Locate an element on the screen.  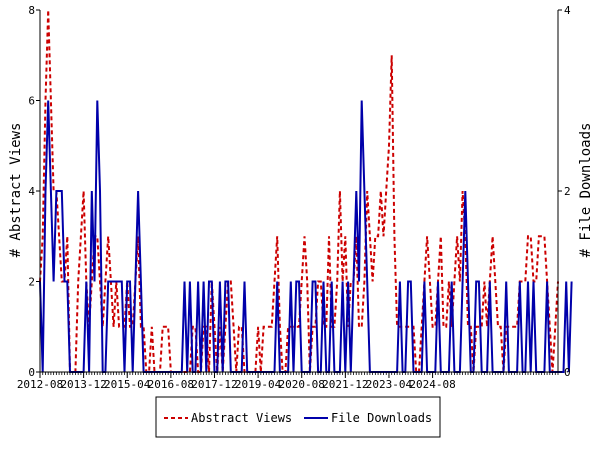
left-tick-label: 4 is located at coordinates (31, 191).